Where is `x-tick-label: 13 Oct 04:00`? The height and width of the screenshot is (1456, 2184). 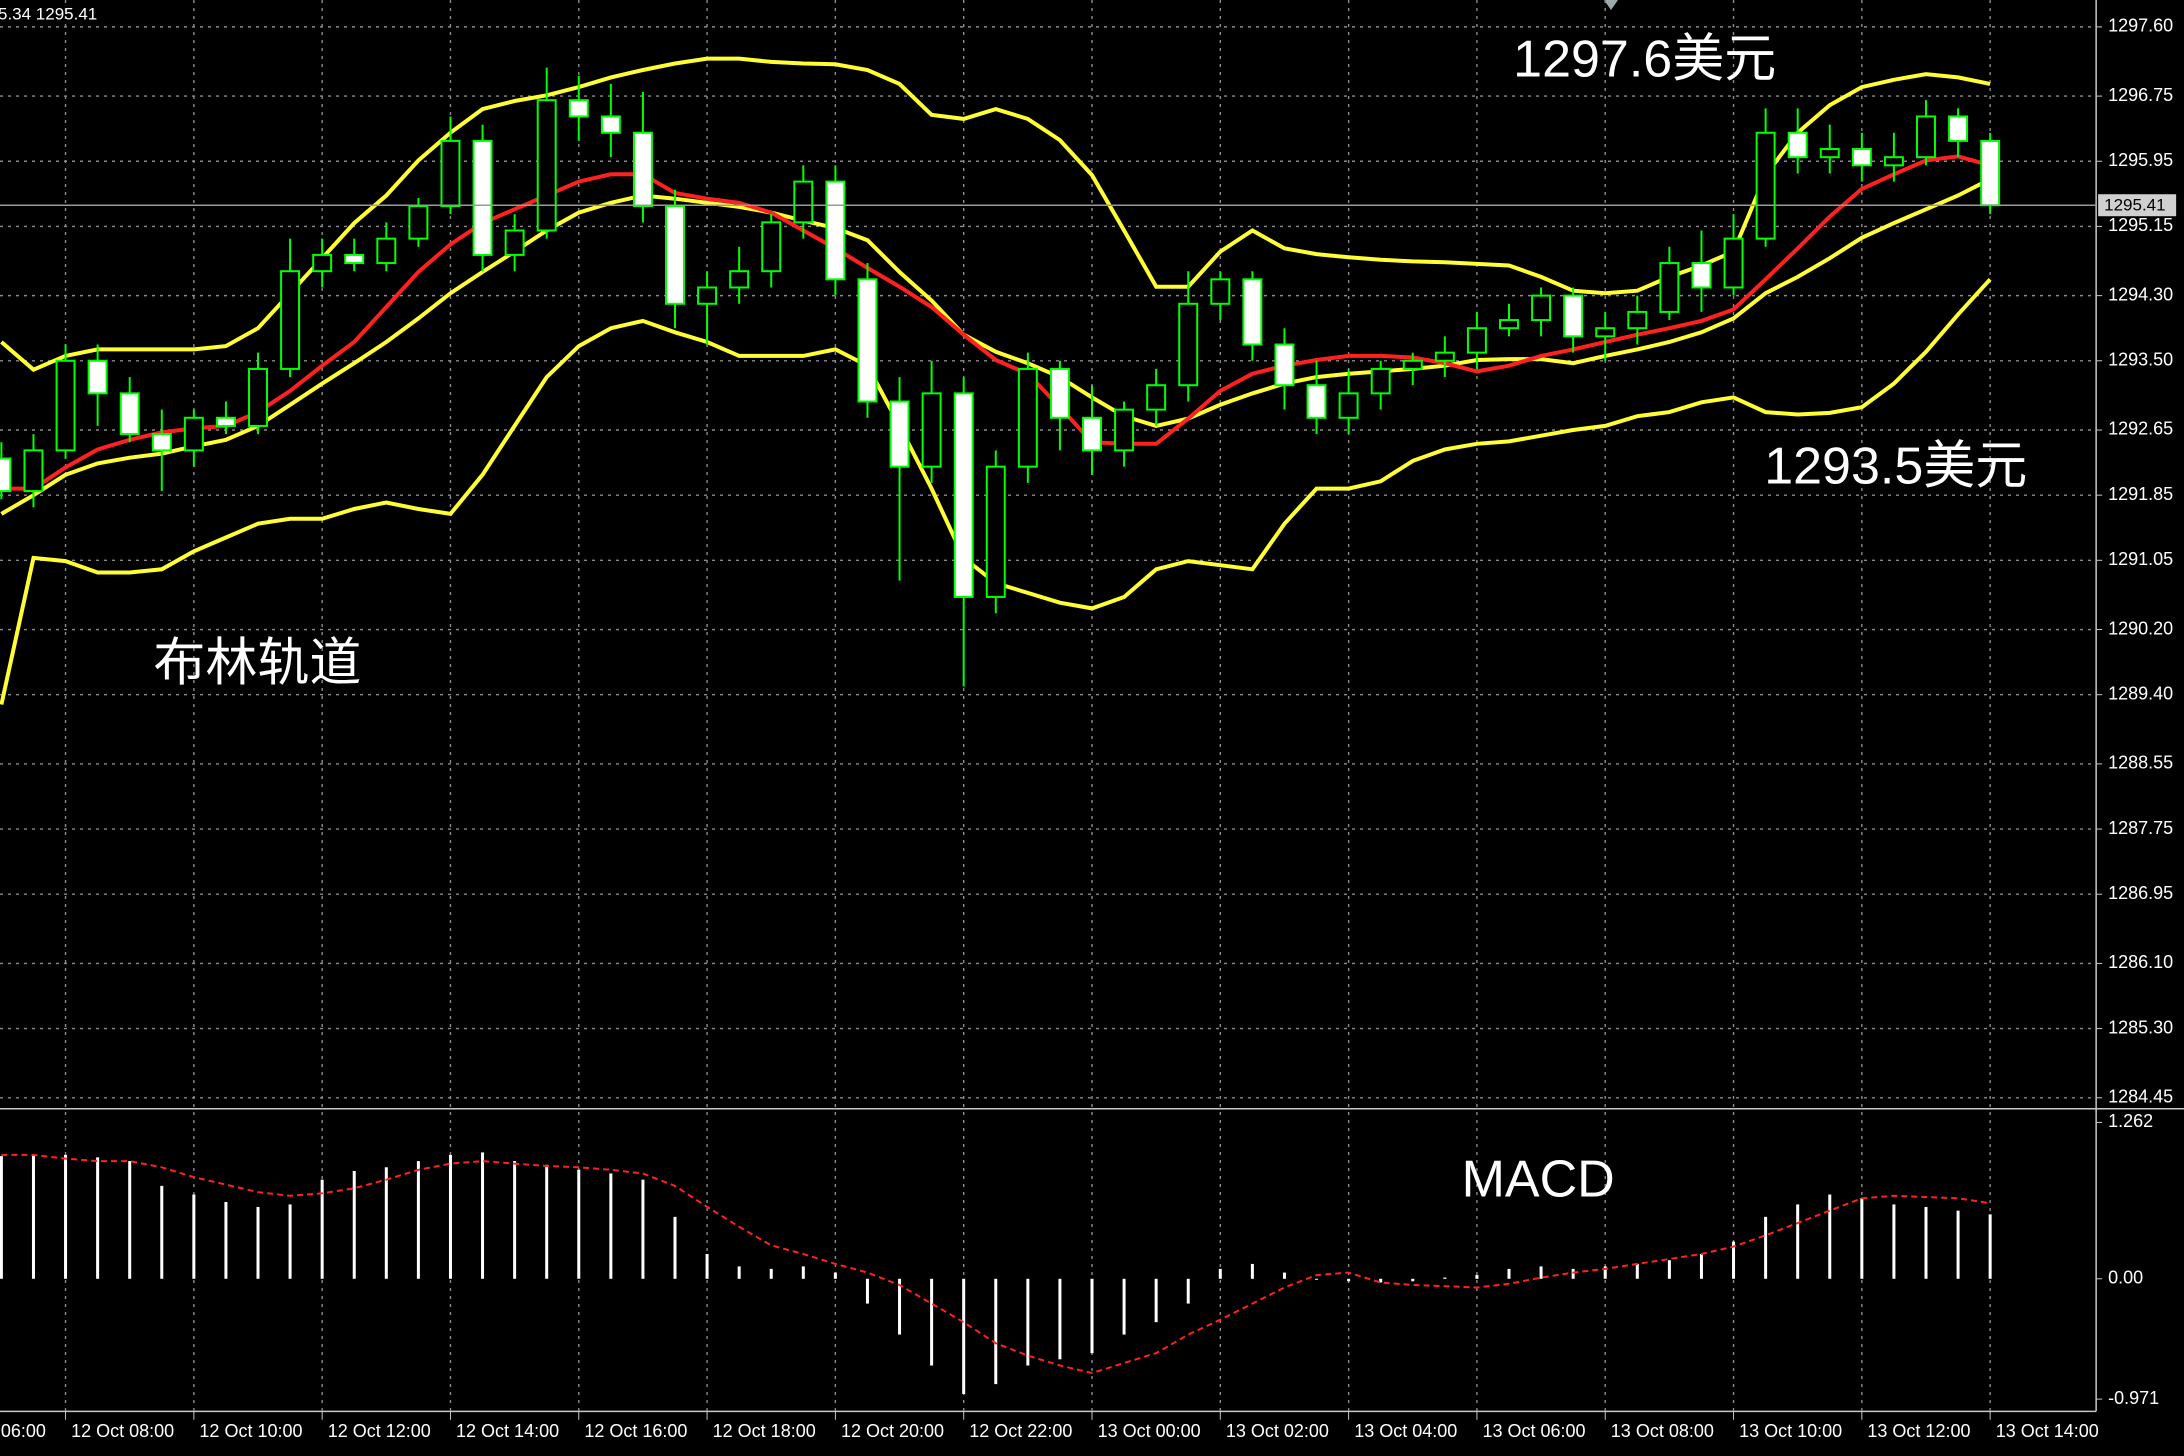
x-tick-label: 13 Oct 04:00 is located at coordinates (1405, 1431).